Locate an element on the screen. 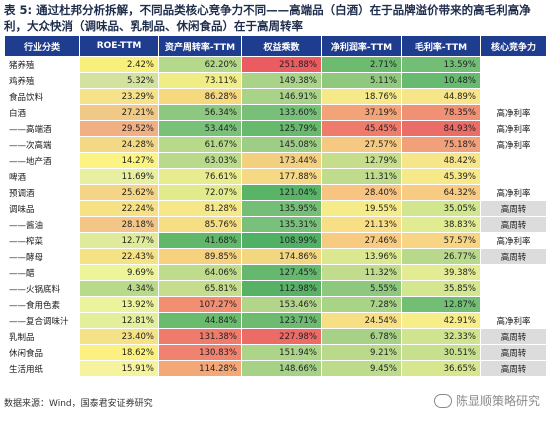 This screenshot has width=550, height=422. cell-net: 28.40% is located at coordinates (361, 192).